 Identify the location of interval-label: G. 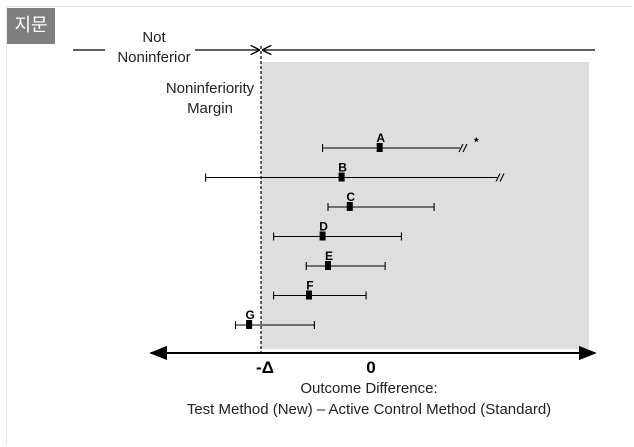
(249, 315).